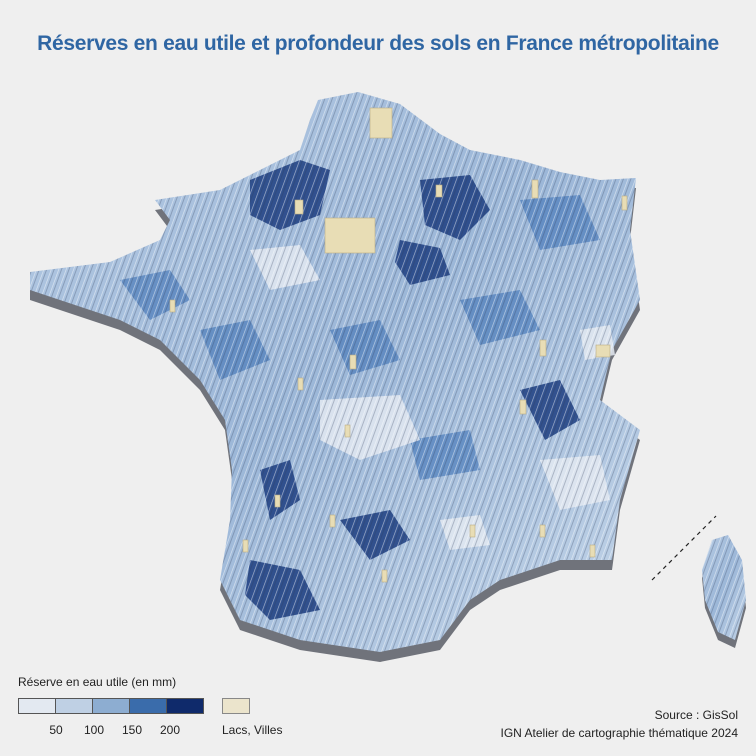 The height and width of the screenshot is (756, 756). Describe the element at coordinates (170, 730) in the screenshot. I see `legend-tick-200: 200` at that location.